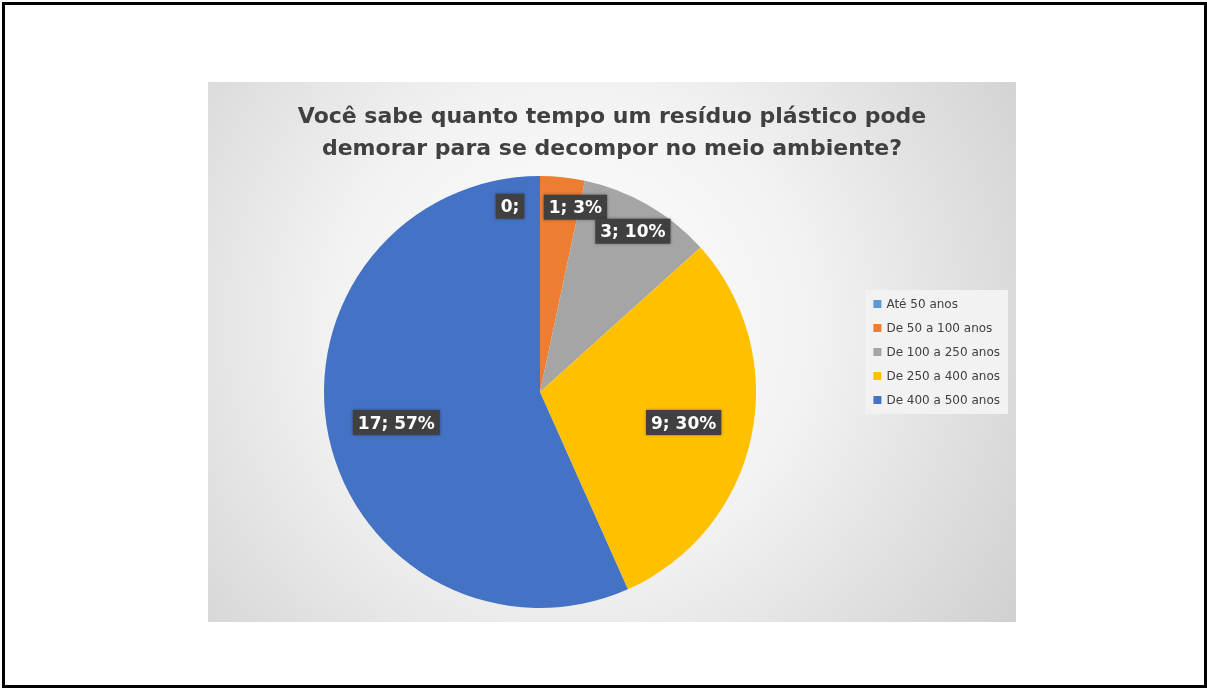  I want to click on legend-label: Até 50 anos, so click(922, 304).